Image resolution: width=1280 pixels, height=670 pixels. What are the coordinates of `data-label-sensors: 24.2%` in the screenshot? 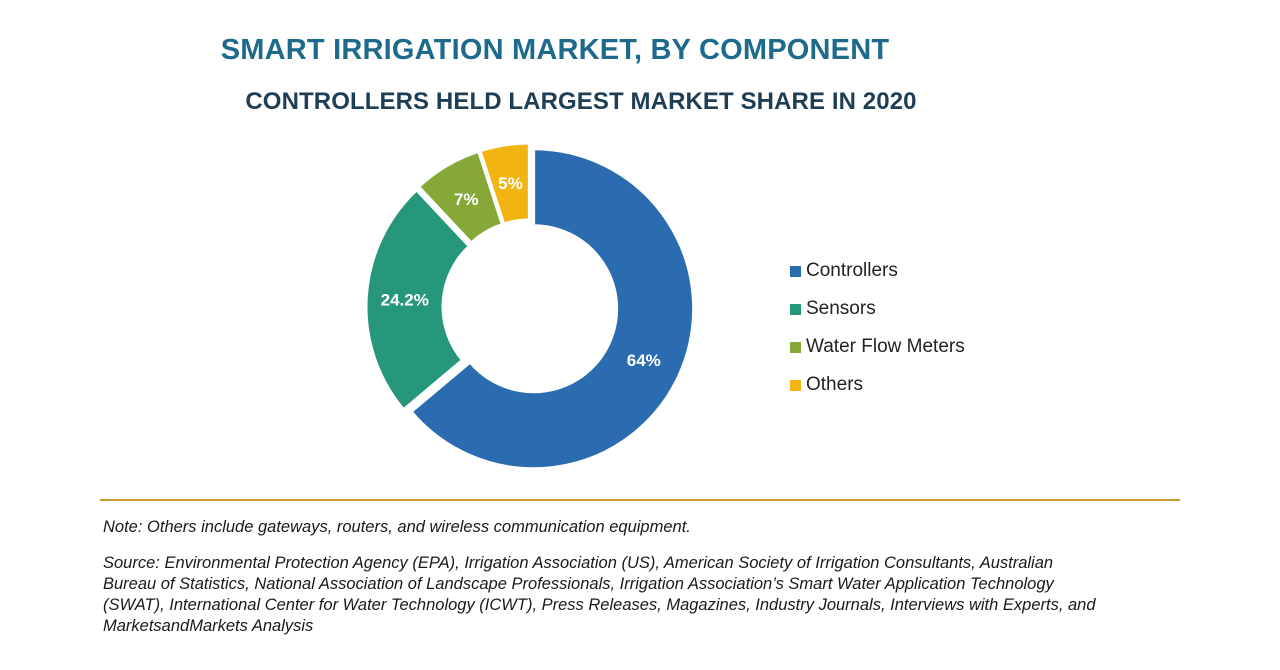 It's located at (405, 300).